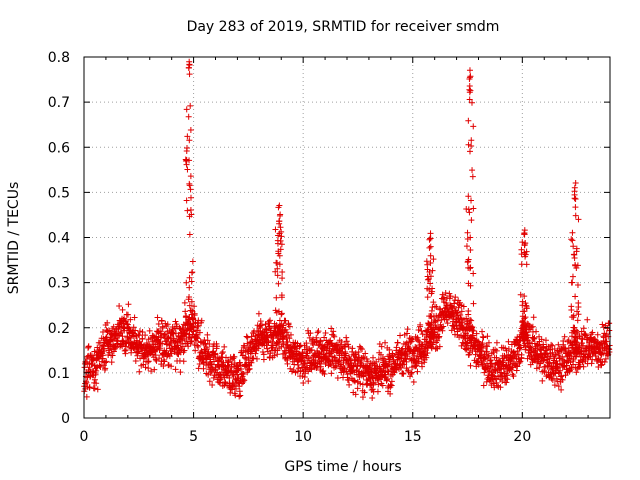 The width and height of the screenshot is (640, 480). Describe the element at coordinates (522, 437) in the screenshot. I see `x-tick-label: 20` at that location.